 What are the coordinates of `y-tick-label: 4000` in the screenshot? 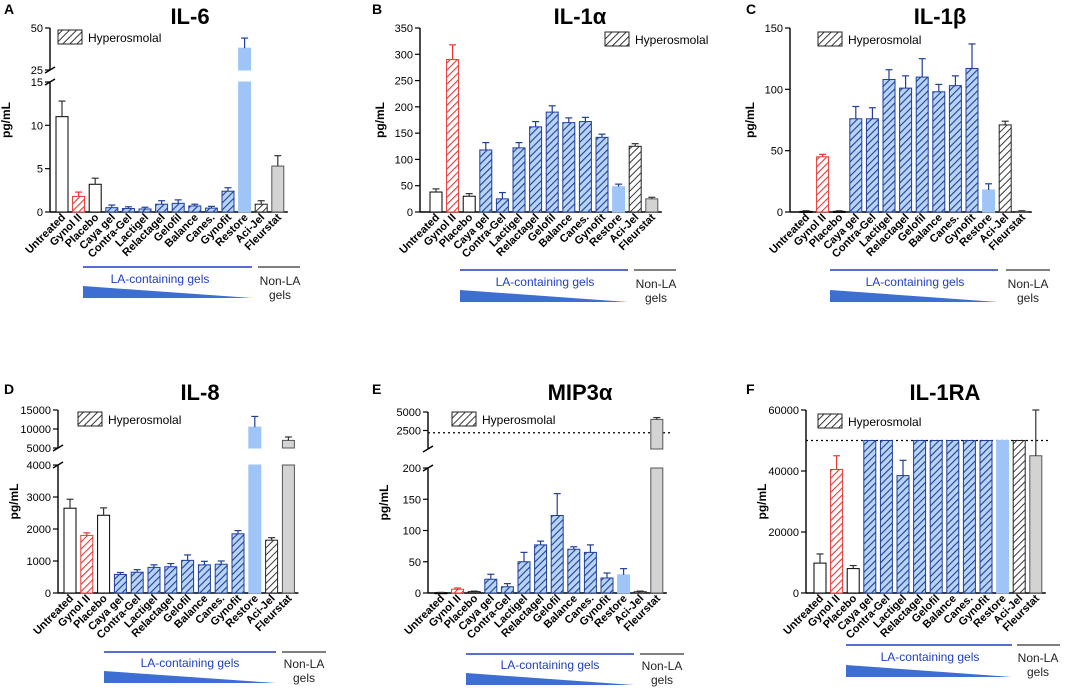 It's located at (39, 466).